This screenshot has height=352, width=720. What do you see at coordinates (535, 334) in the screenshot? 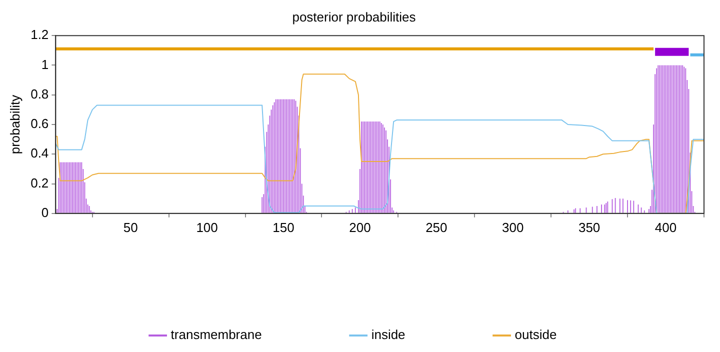
I see `legend-label: outside` at bounding box center [535, 334].